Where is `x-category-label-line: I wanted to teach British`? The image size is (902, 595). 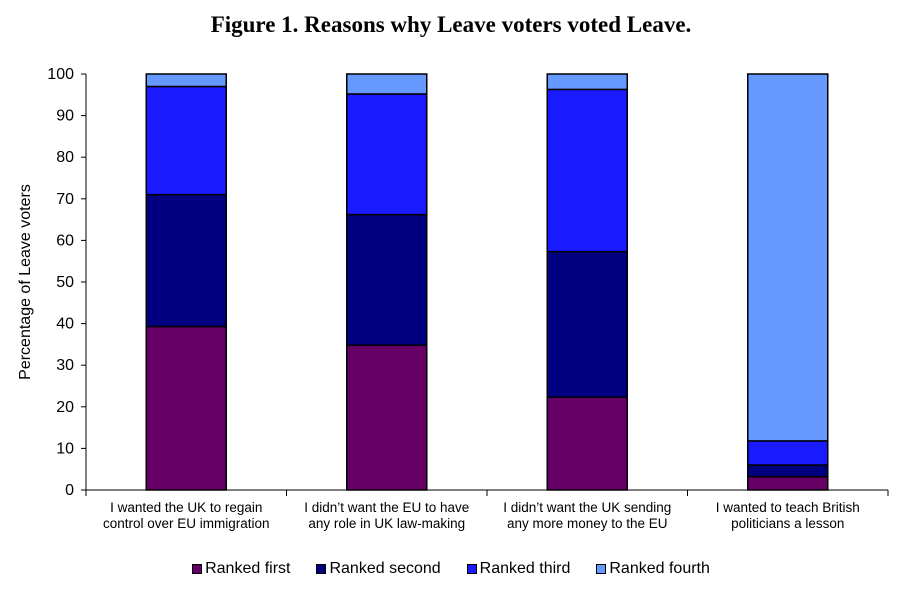
x-category-label-line: I wanted to teach British is located at coordinates (787, 507).